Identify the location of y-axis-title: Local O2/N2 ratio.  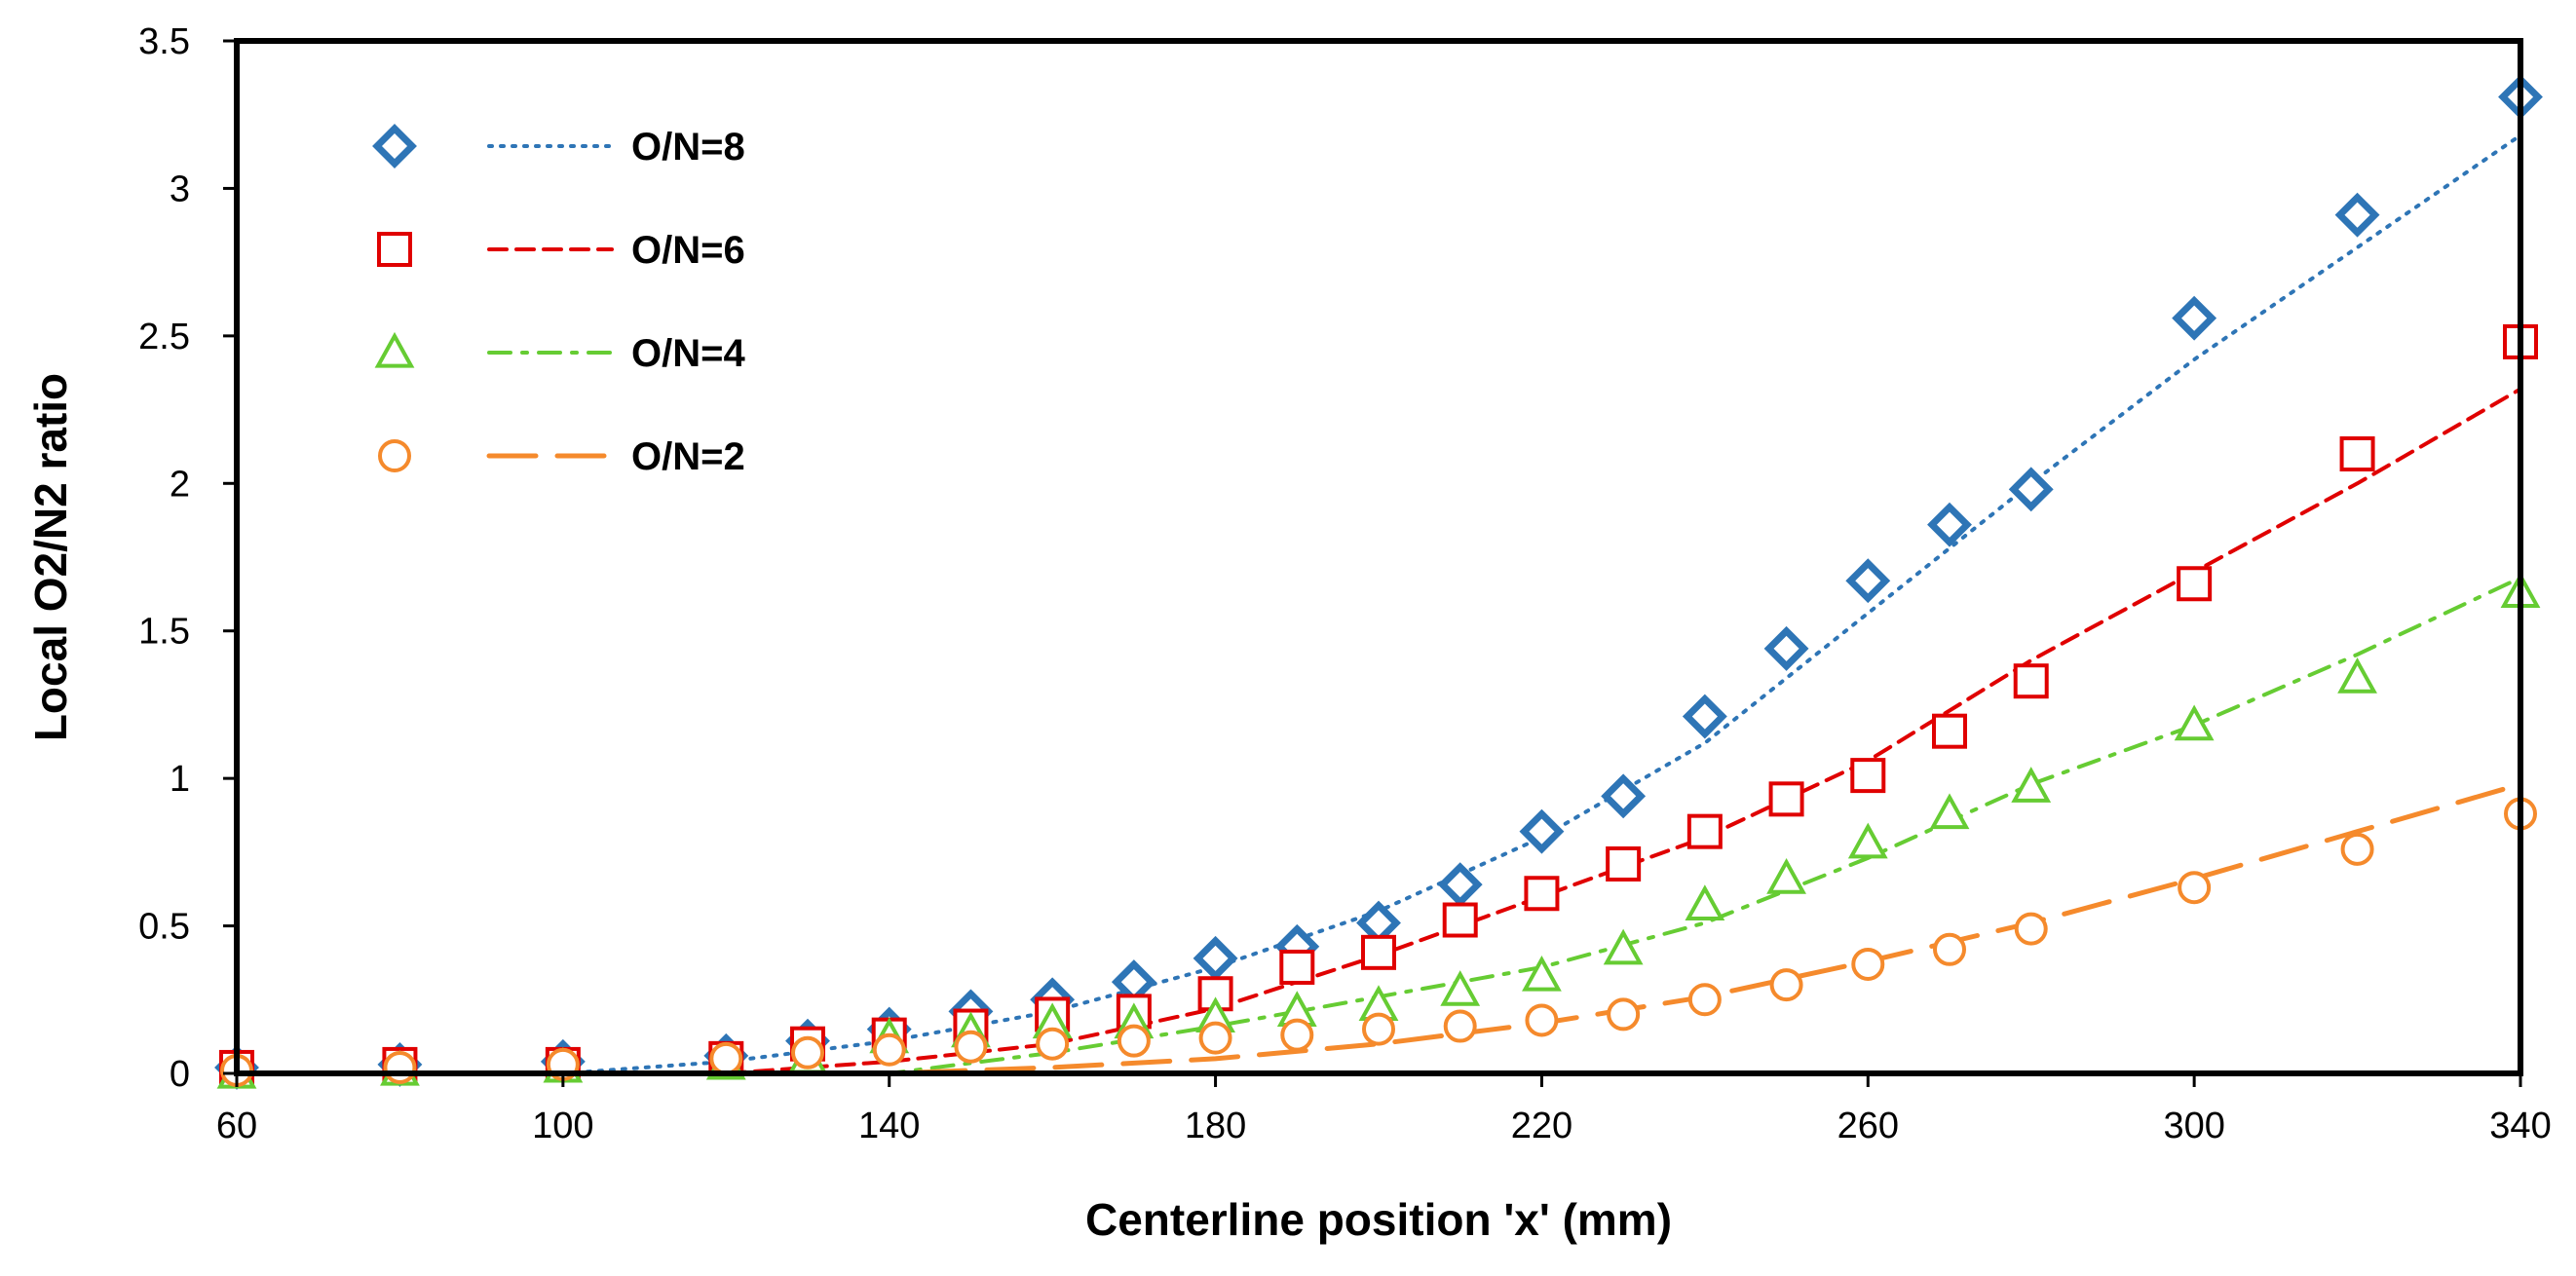
(50, 557).